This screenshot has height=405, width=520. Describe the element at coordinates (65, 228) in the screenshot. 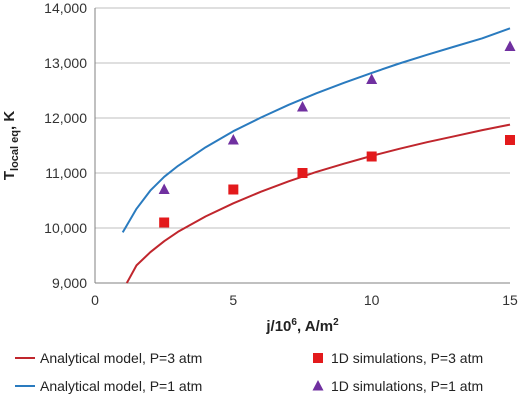

I see `y-tick-label: 10,000` at that location.